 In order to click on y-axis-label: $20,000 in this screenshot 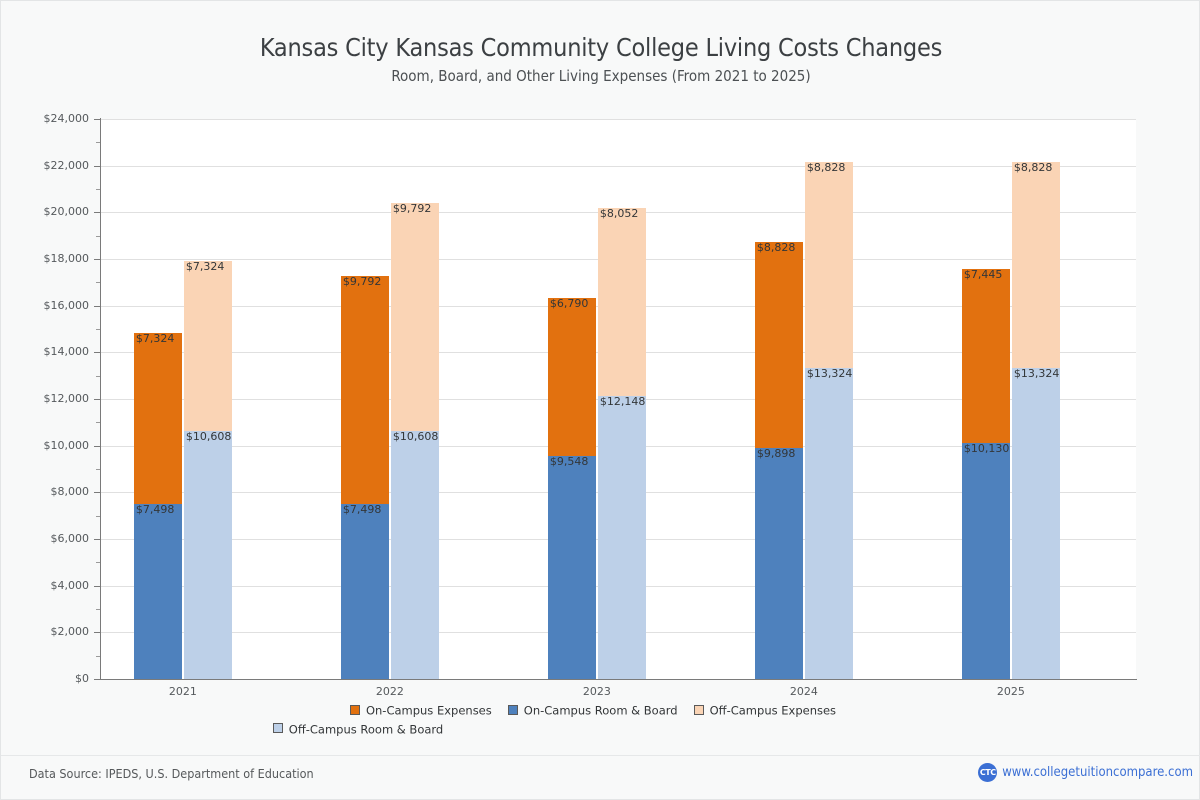, I will do `click(66, 212)`.